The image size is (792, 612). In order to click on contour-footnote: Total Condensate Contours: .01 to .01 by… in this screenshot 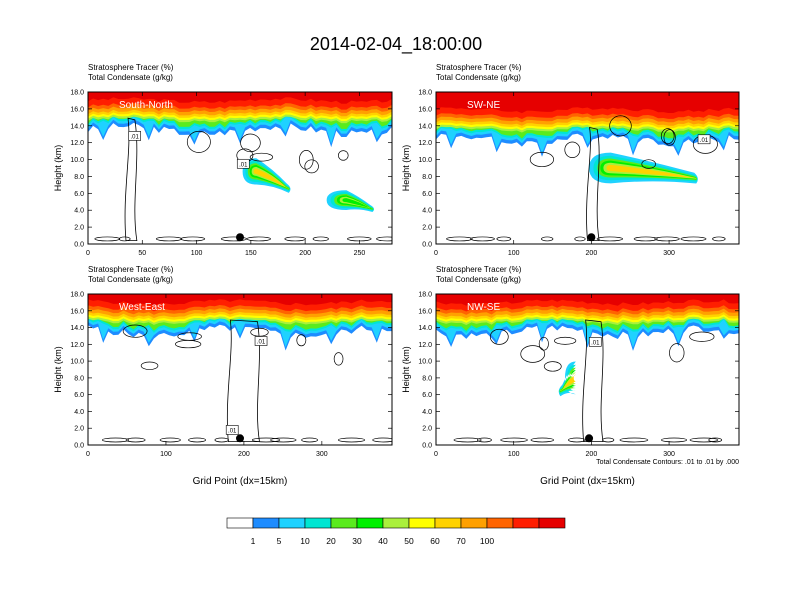, I will do `click(667, 462)`.